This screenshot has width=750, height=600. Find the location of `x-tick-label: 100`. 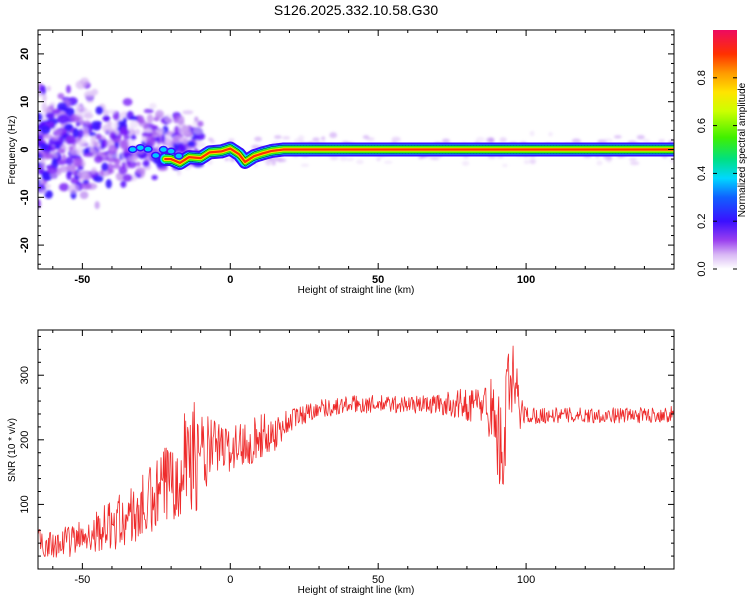

x-tick-label: 100 is located at coordinates (526, 580).